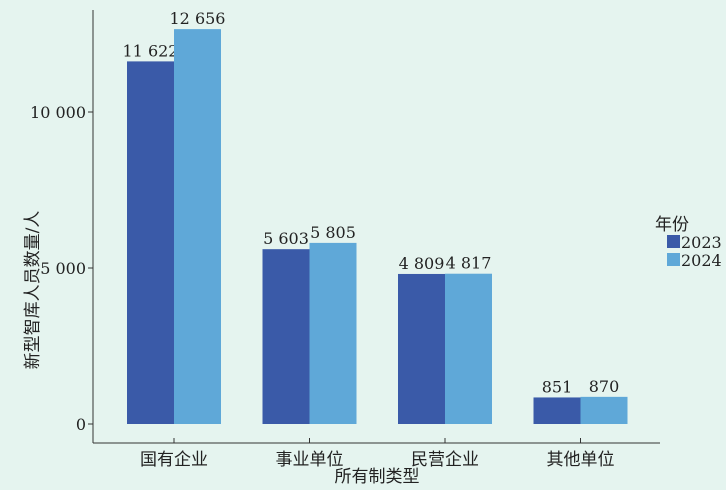 The image size is (726, 490). What do you see at coordinates (557, 386) in the screenshot?
I see `data-label: 851` at bounding box center [557, 386].